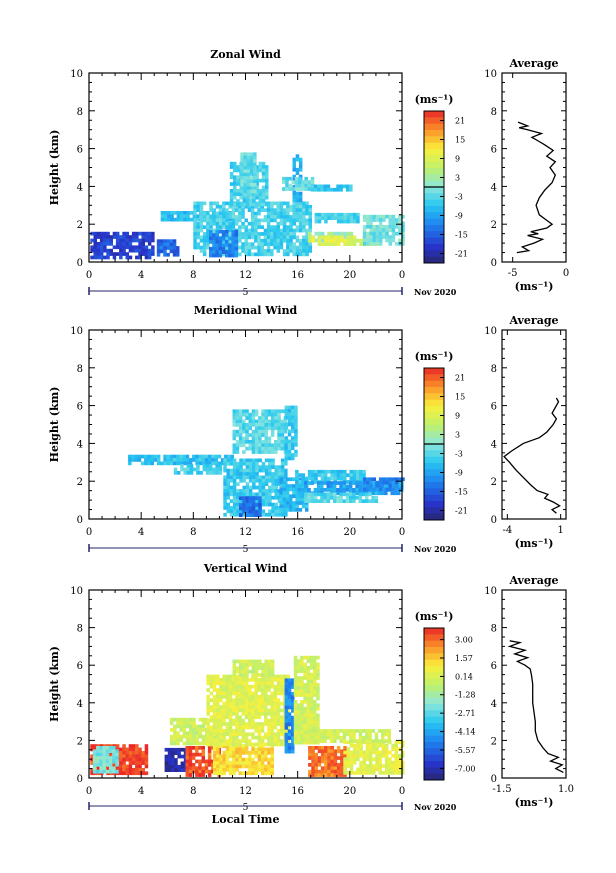 The width and height of the screenshot is (616, 873). I want to click on colorbar-swatch, so click(434, 701).